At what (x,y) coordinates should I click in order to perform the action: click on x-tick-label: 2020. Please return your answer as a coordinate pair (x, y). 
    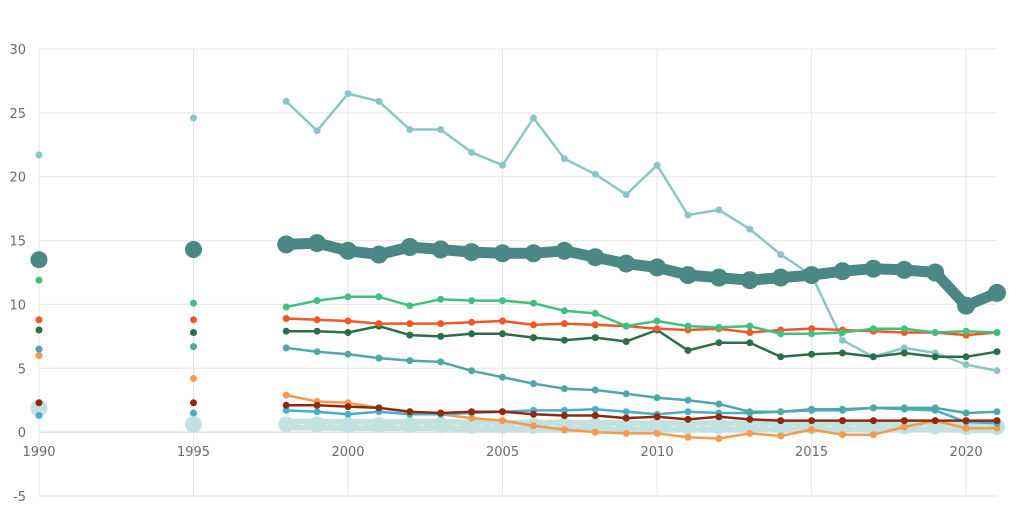
    Looking at the image, I should click on (966, 452).